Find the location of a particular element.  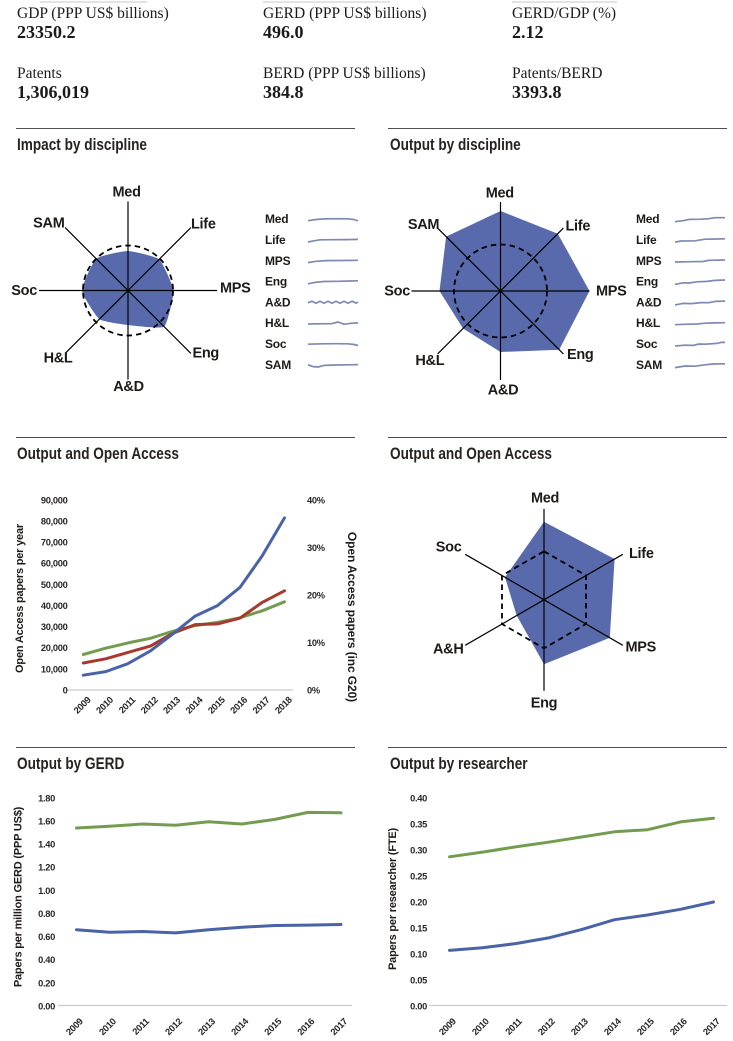

svg-text: 1.80 is located at coordinates (46, 798).